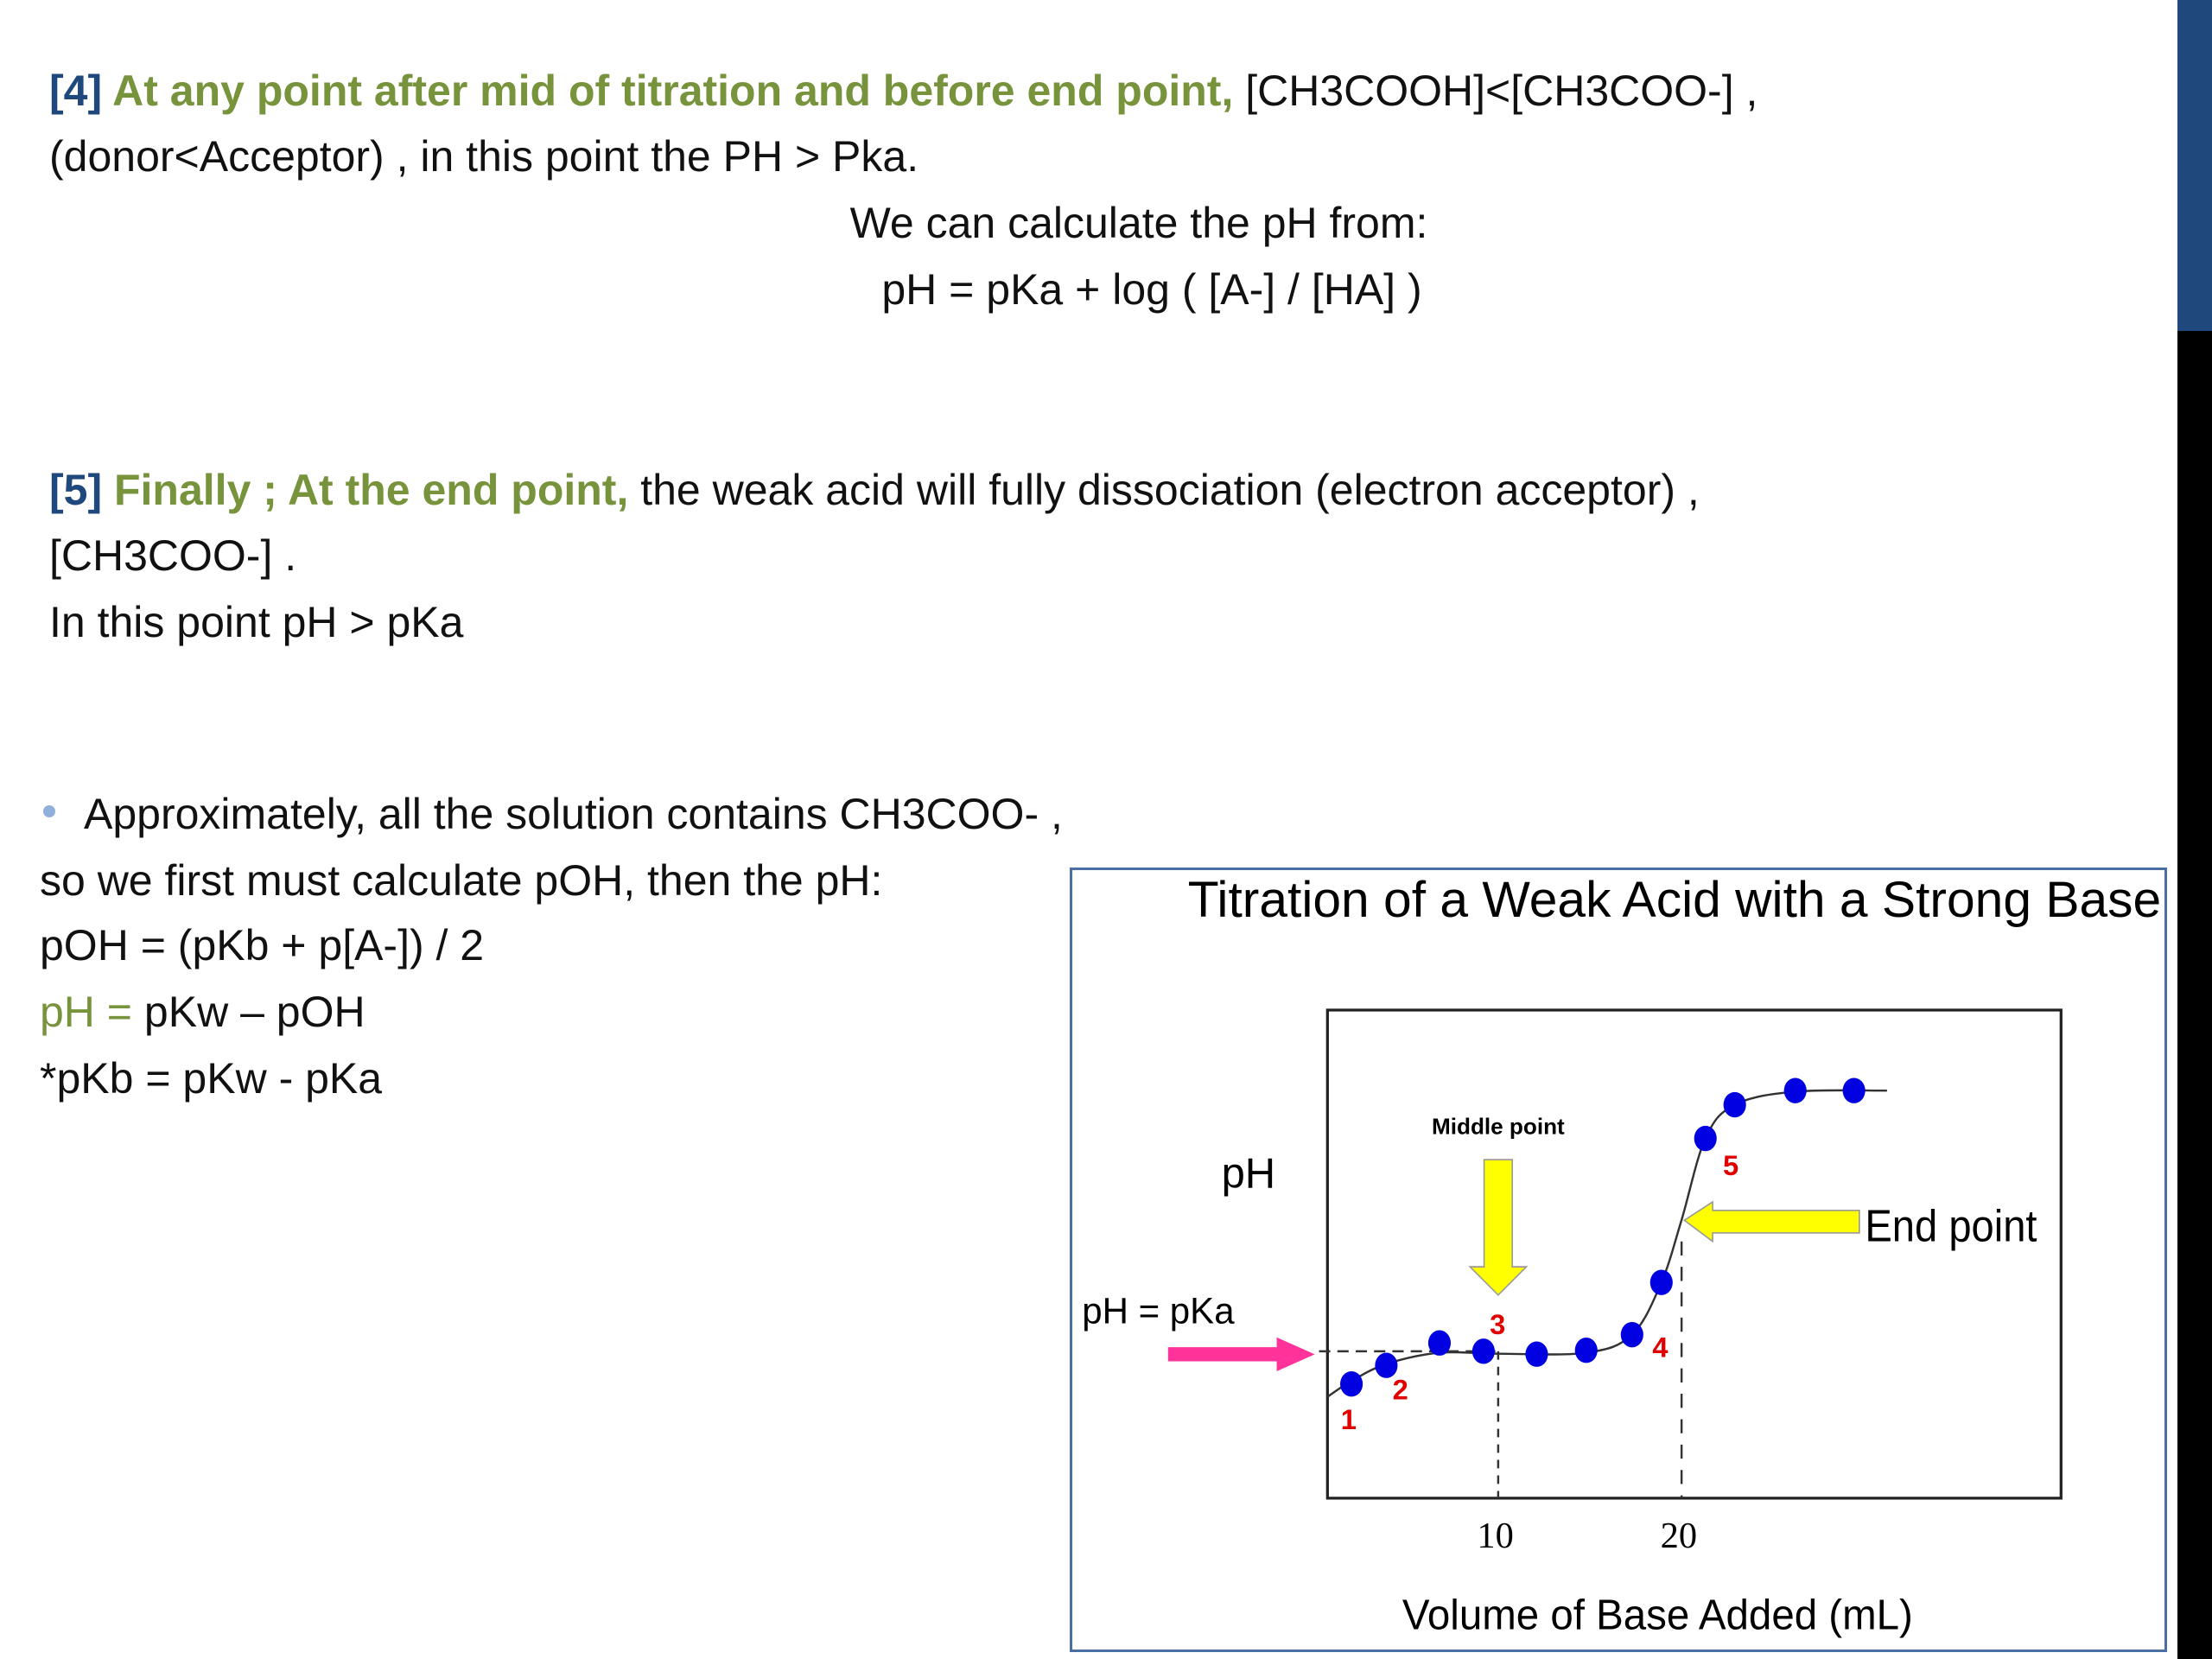 This screenshot has height=1659, width=2212. Describe the element at coordinates (1495, 91) in the screenshot. I see `section4-rest: [CH3COOH]<[CH3COO-] ,` at that location.